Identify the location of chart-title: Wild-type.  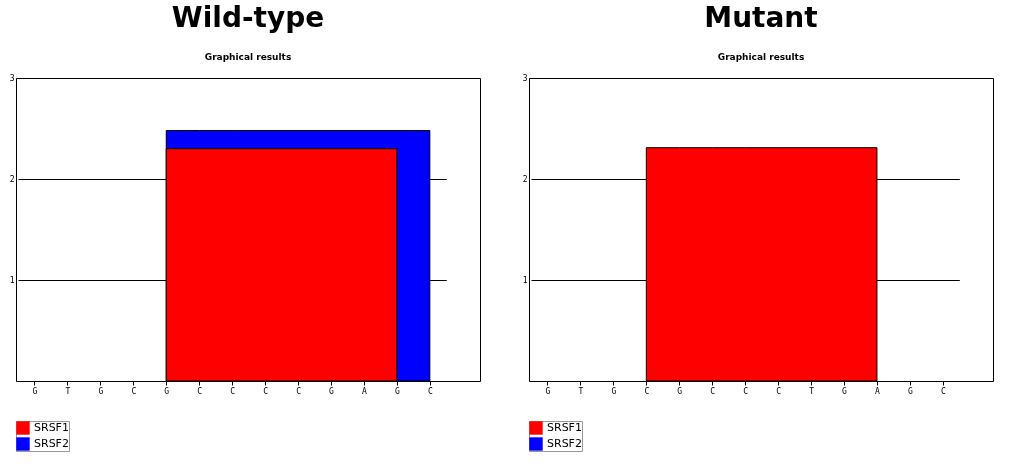
(248, 17).